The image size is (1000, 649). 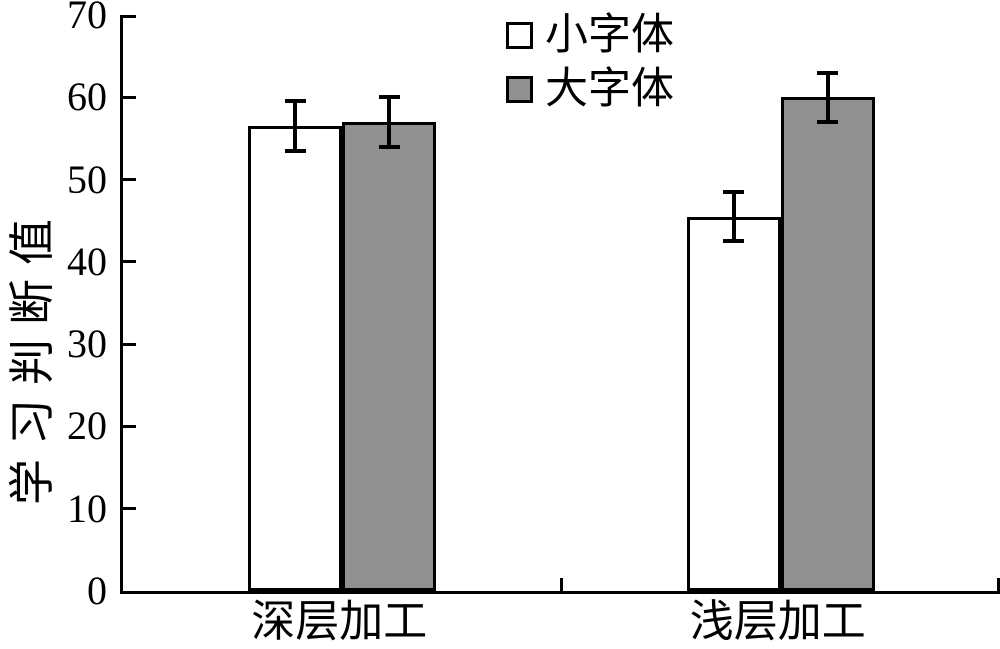 What do you see at coordinates (734, 241) in the screenshot?
I see `error-bar-bottom-cap-series0-cat1` at bounding box center [734, 241].